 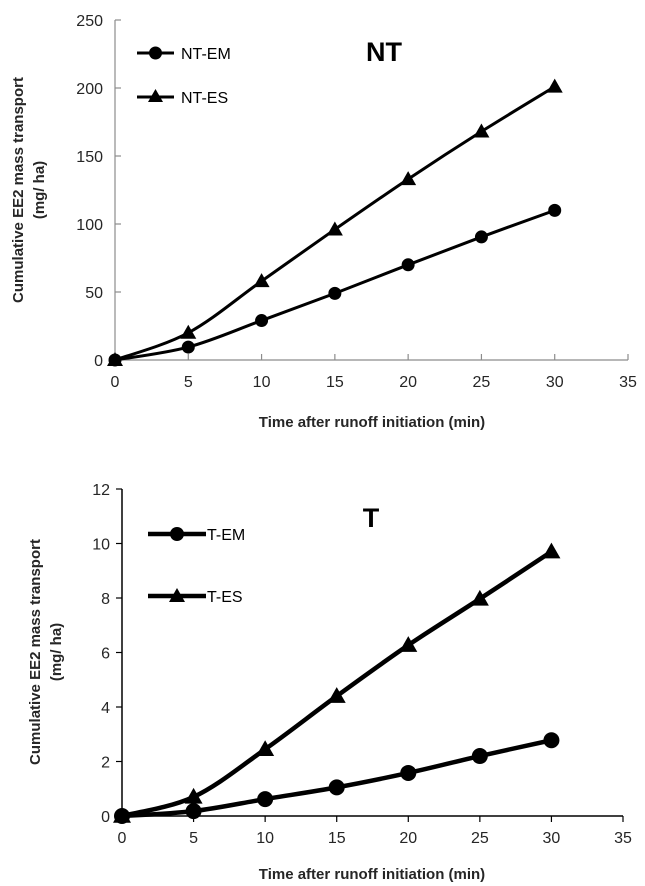 What do you see at coordinates (89, 157) in the screenshot?
I see `nt-y-tick-label: 150` at bounding box center [89, 157].